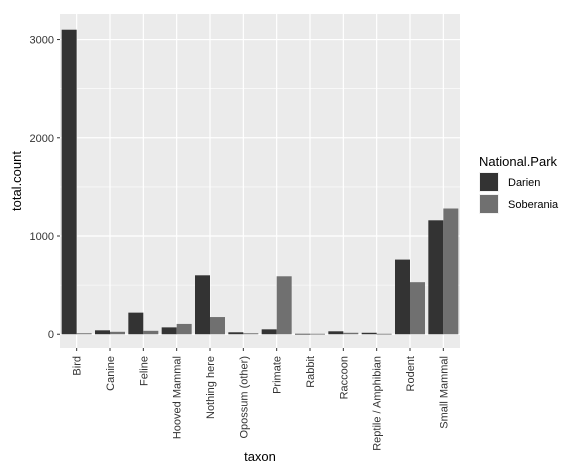 The height and width of the screenshot is (475, 579). What do you see at coordinates (178, 397) in the screenshot?
I see `x-tick-label: Hooved Mammal` at bounding box center [178, 397].